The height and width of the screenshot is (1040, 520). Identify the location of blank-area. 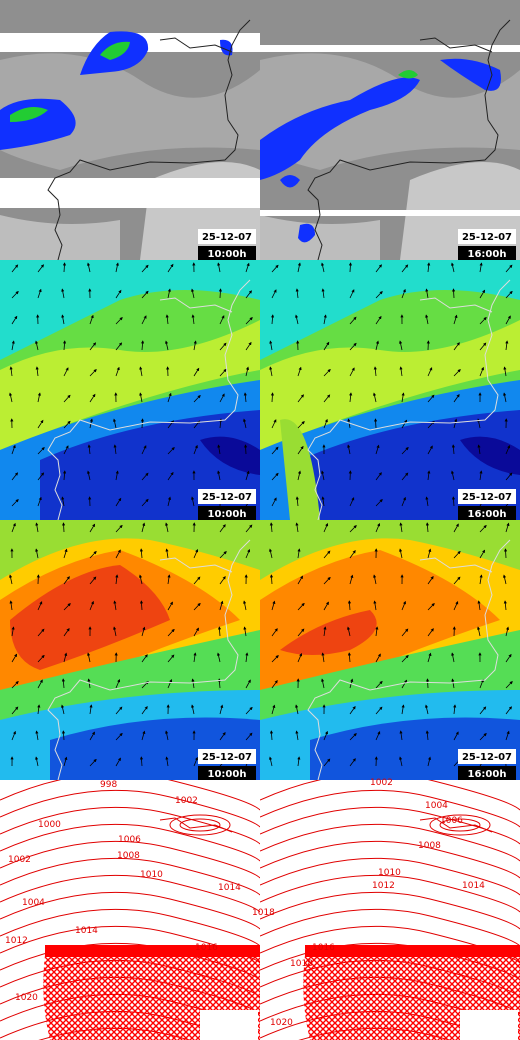
(229, 1025).